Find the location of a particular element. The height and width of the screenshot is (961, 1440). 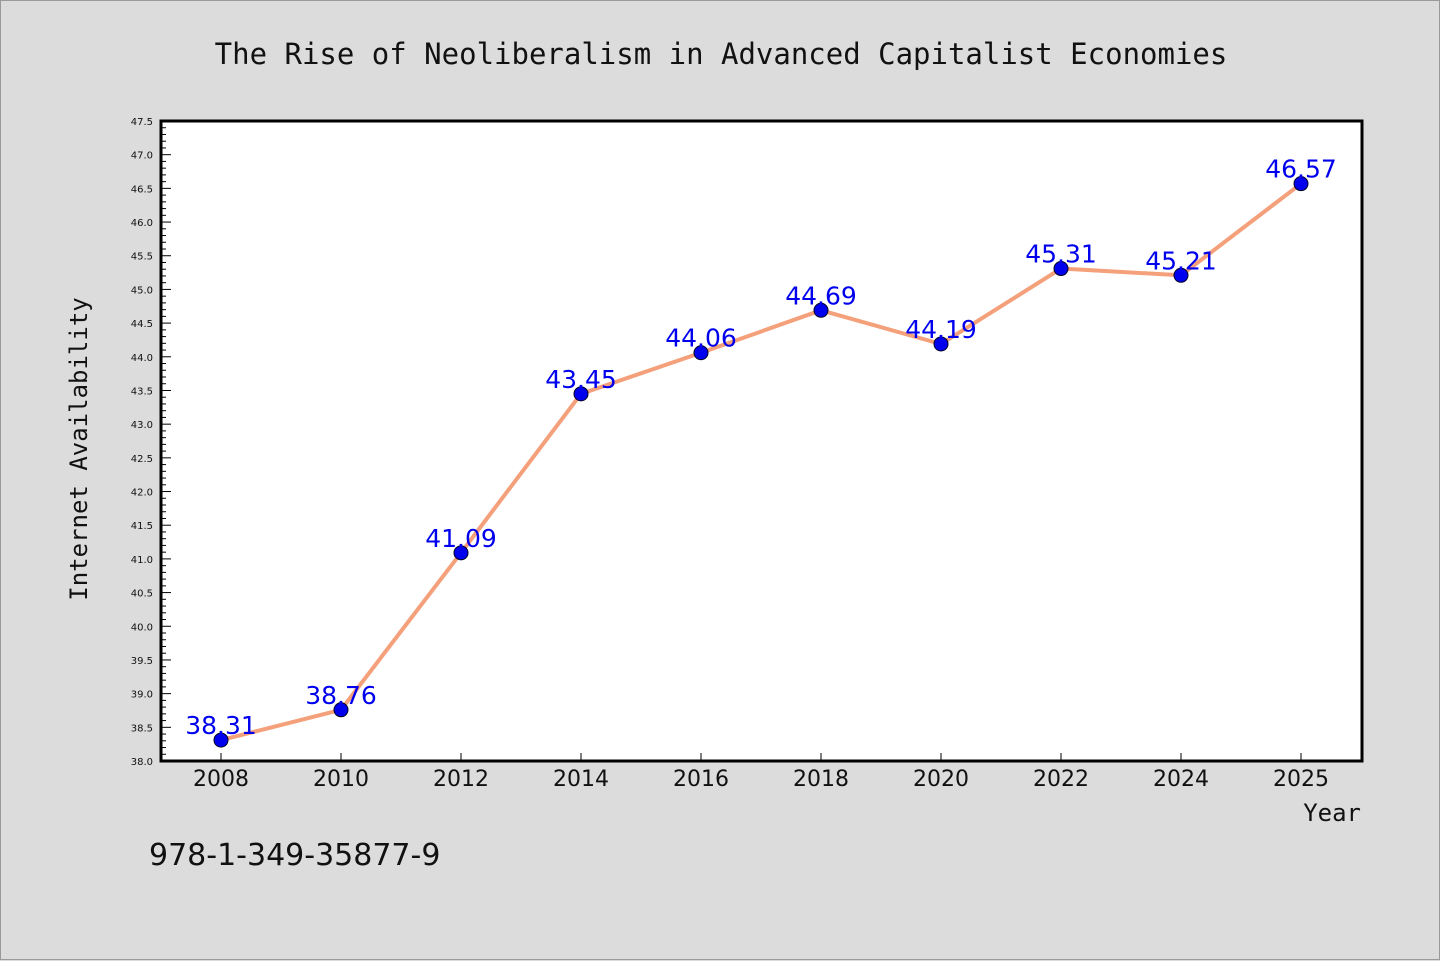

y-tick-label: 42.0 is located at coordinates (142, 493).